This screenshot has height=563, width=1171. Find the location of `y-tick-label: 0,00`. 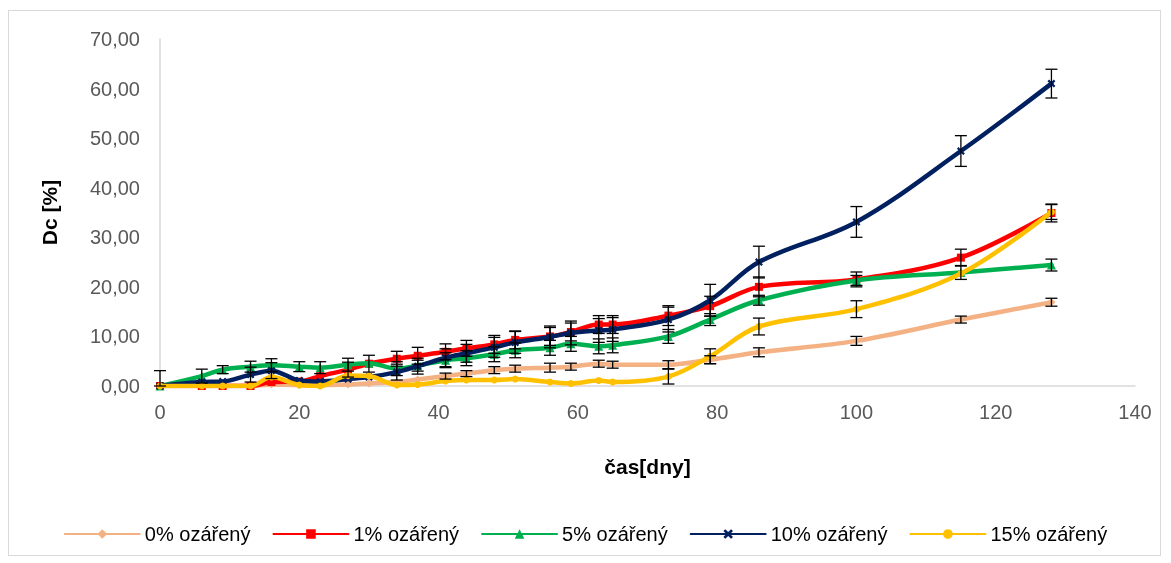

y-tick-label: 0,00 is located at coordinates (120, 386).